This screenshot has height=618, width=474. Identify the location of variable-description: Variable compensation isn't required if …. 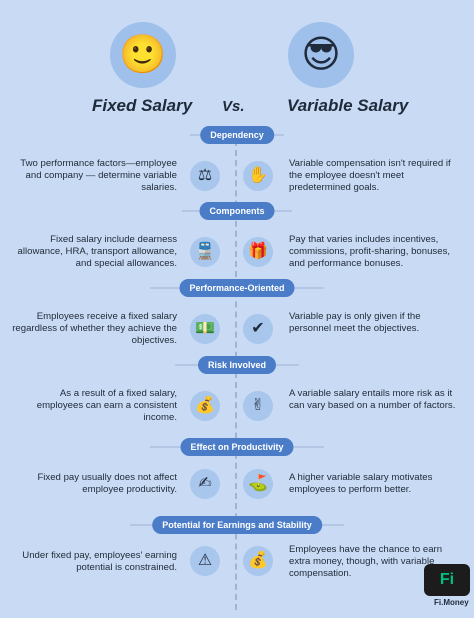
(370, 175).